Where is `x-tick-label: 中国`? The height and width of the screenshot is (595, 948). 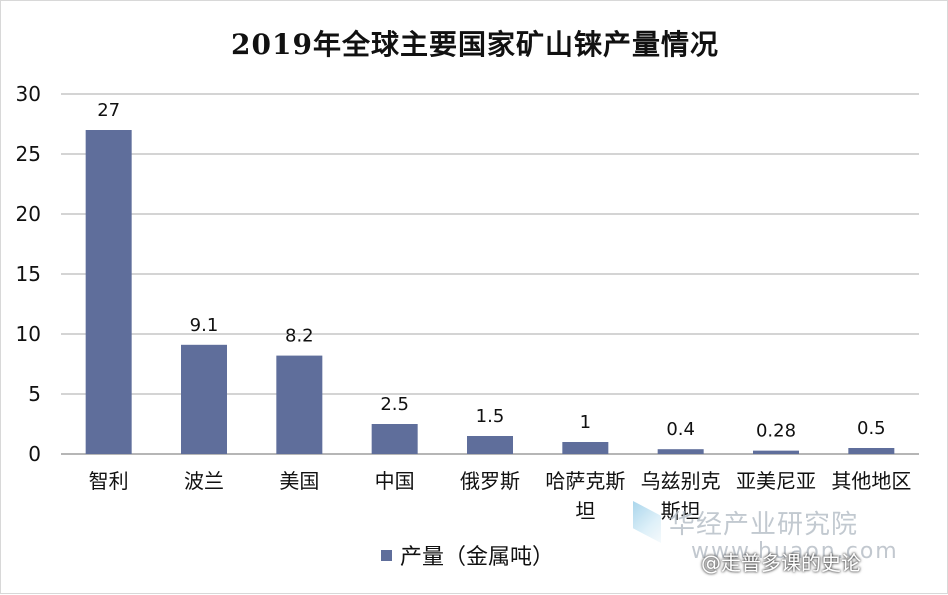 x-tick-label: 中国 is located at coordinates (395, 481).